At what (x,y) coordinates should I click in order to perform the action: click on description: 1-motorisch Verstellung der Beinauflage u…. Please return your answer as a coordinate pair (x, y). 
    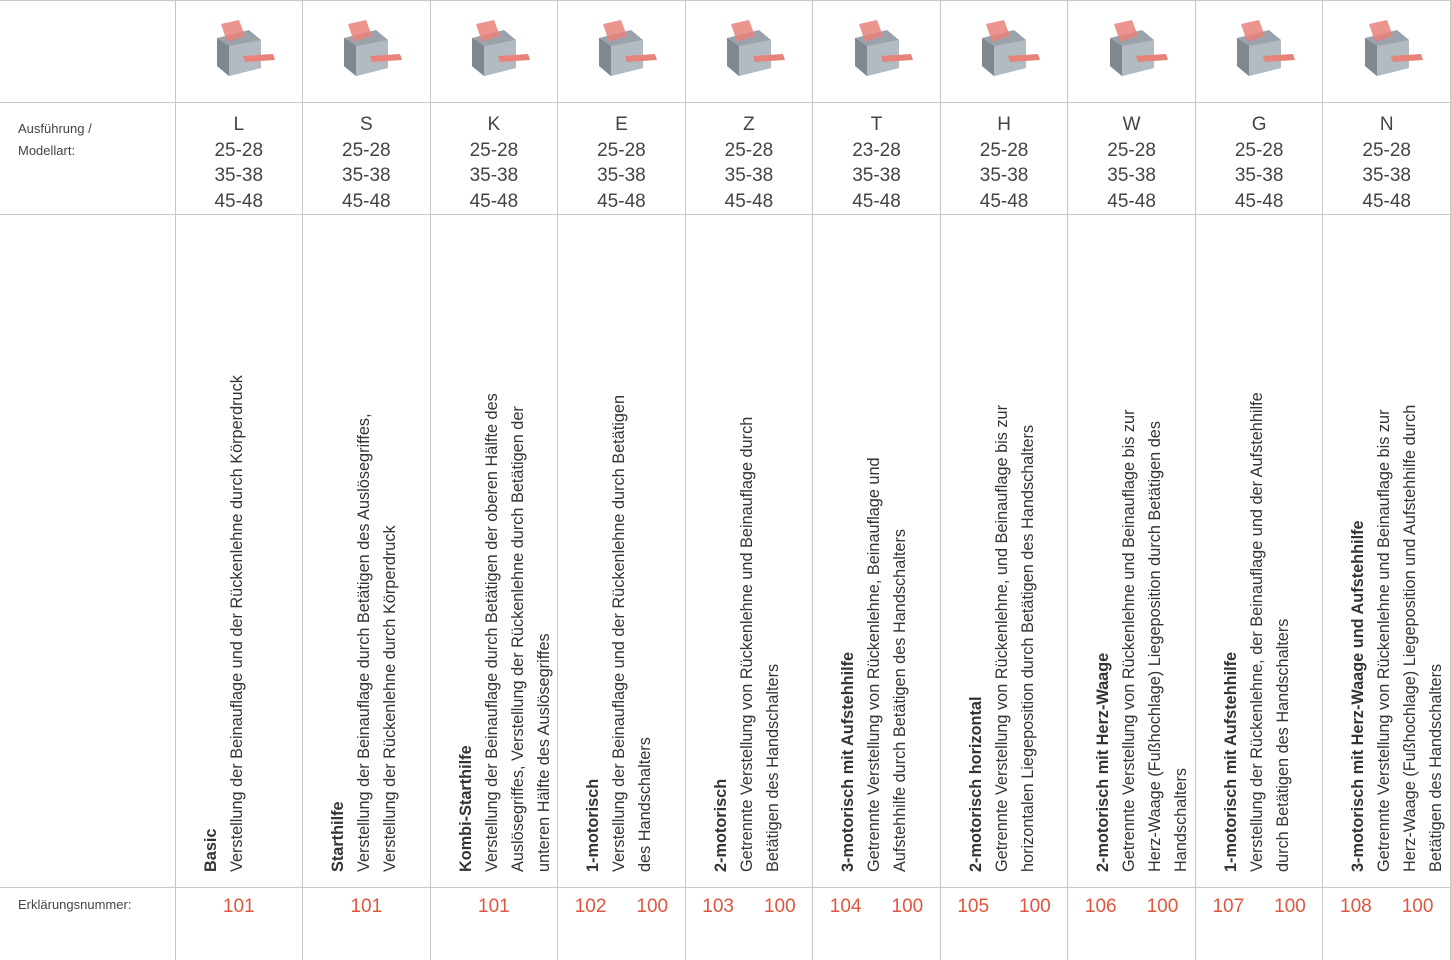
    Looking at the image, I should click on (619, 549).